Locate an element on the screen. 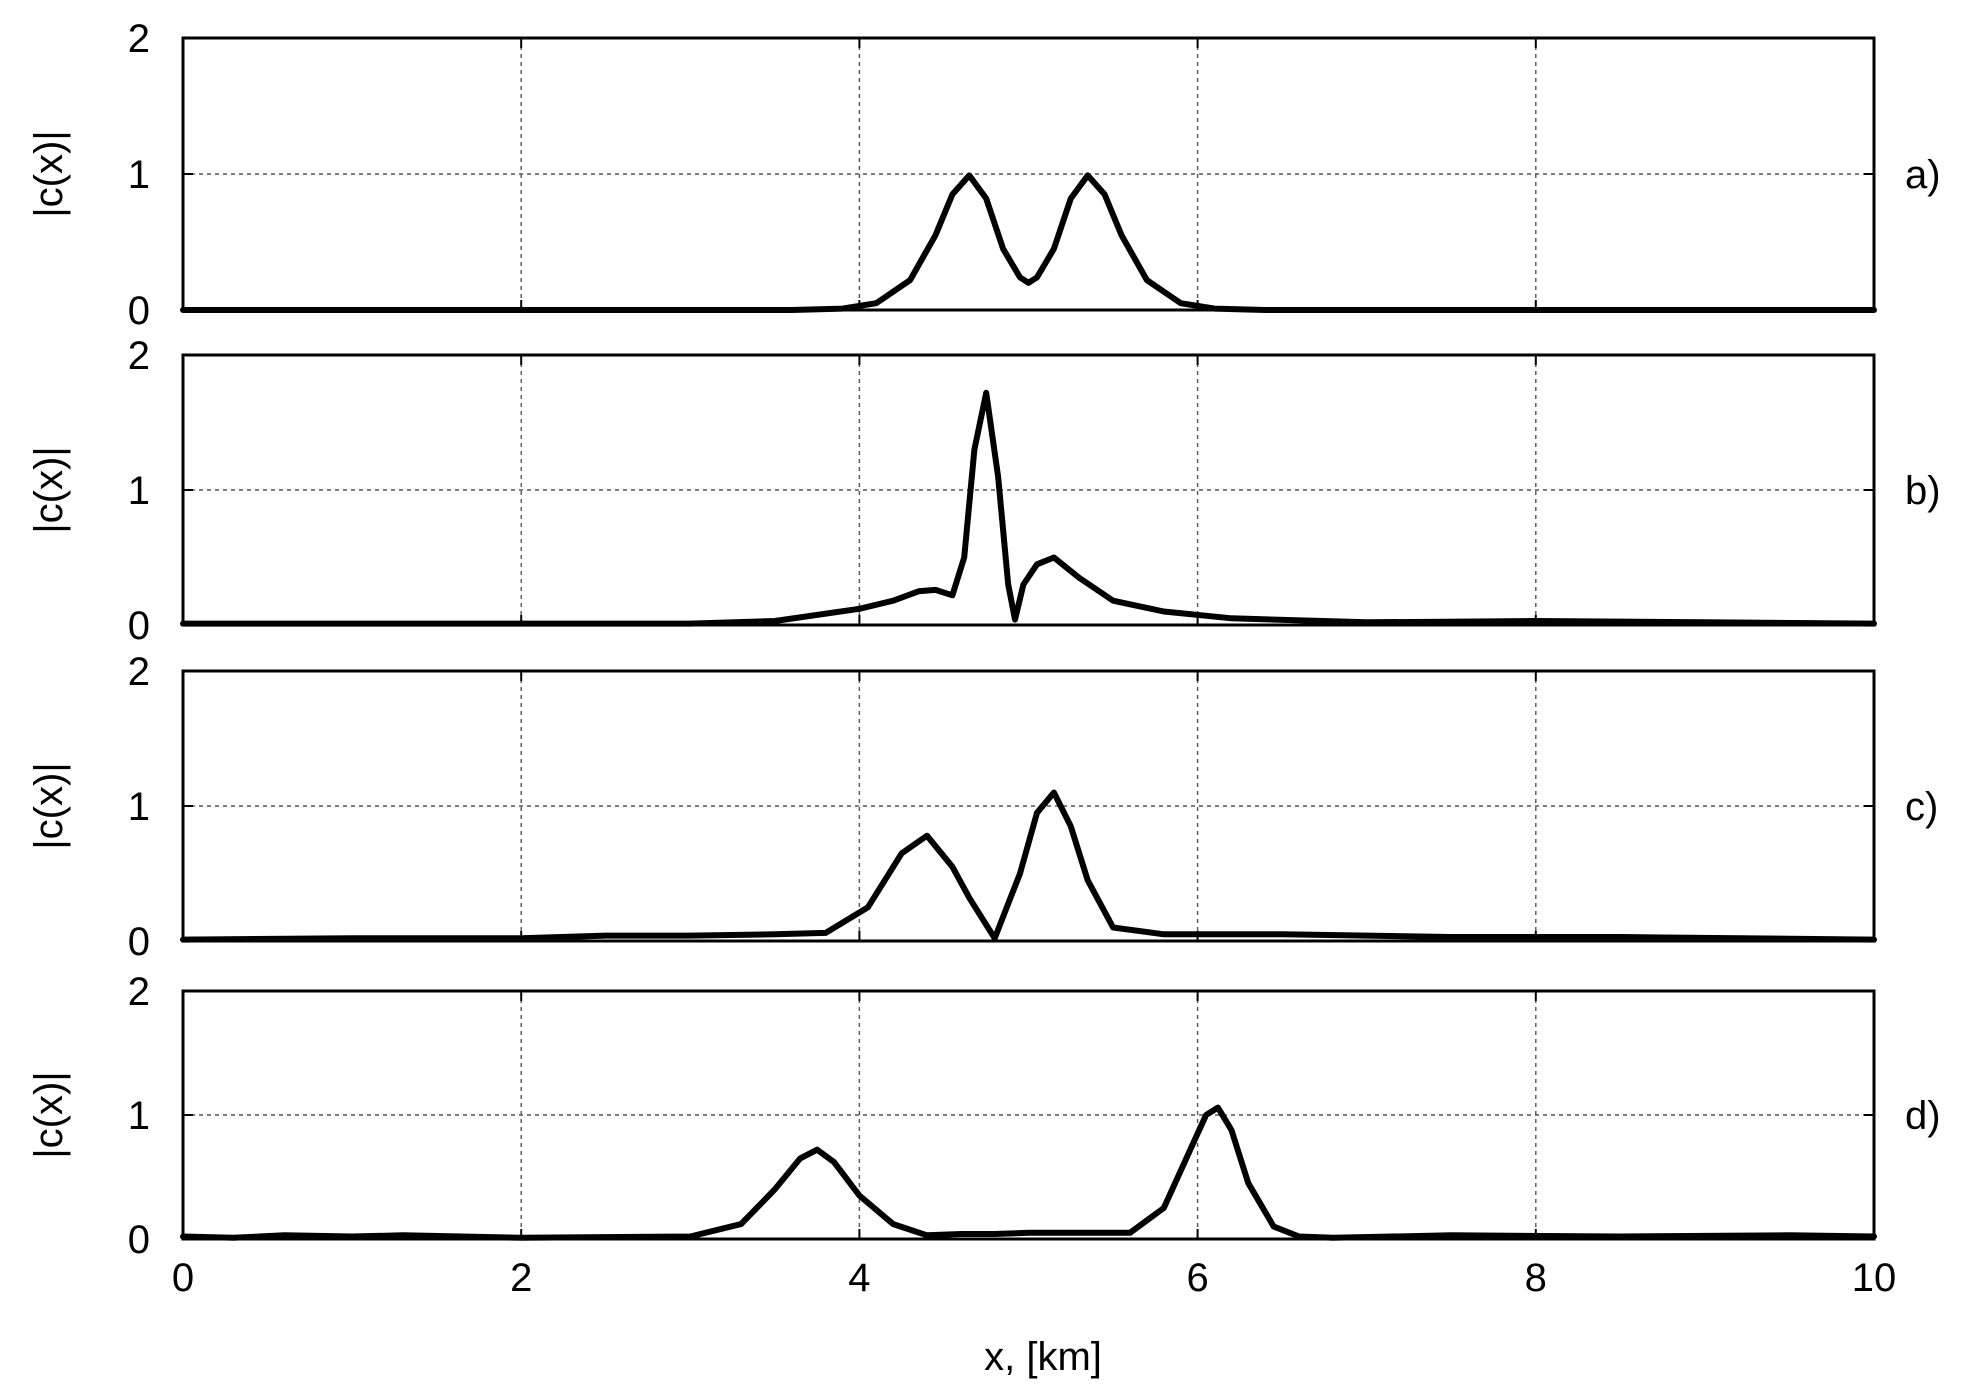 This screenshot has width=1967, height=1399. x-tick-label: 0 is located at coordinates (183, 1278).